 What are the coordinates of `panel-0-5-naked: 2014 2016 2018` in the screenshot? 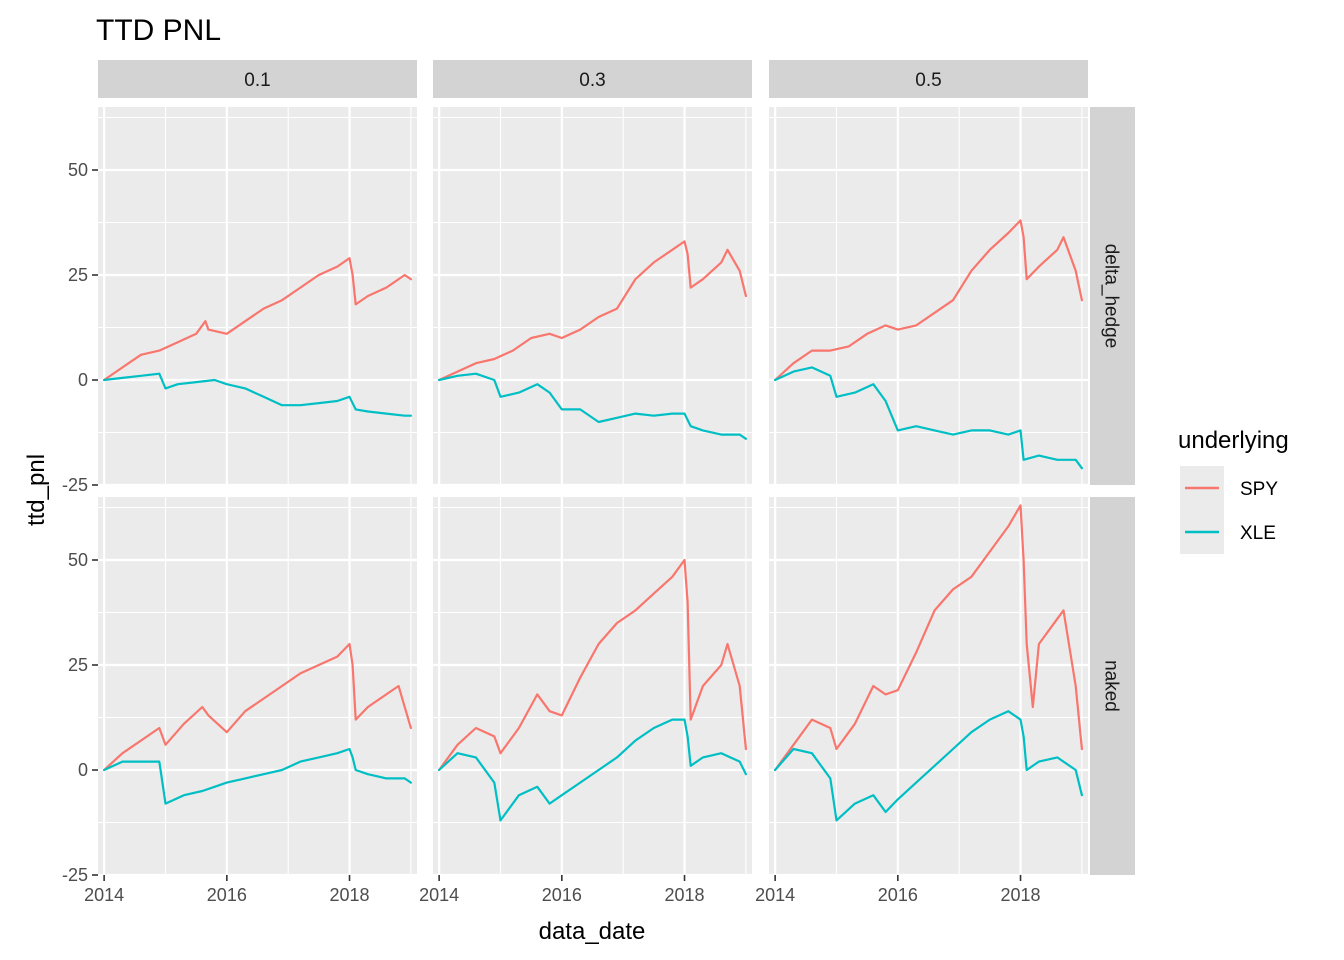 It's located at (921, 701).